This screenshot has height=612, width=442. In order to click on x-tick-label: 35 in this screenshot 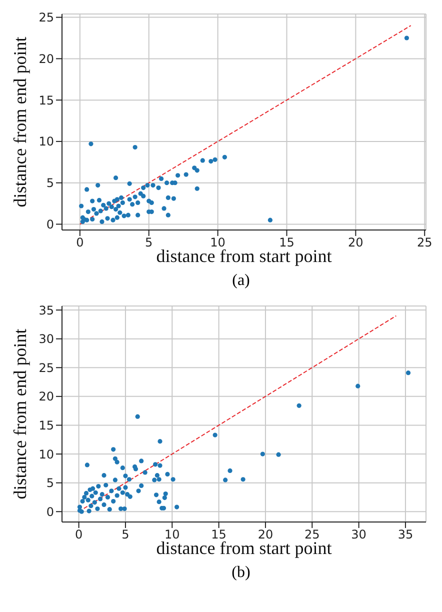, I will do `click(406, 535)`.